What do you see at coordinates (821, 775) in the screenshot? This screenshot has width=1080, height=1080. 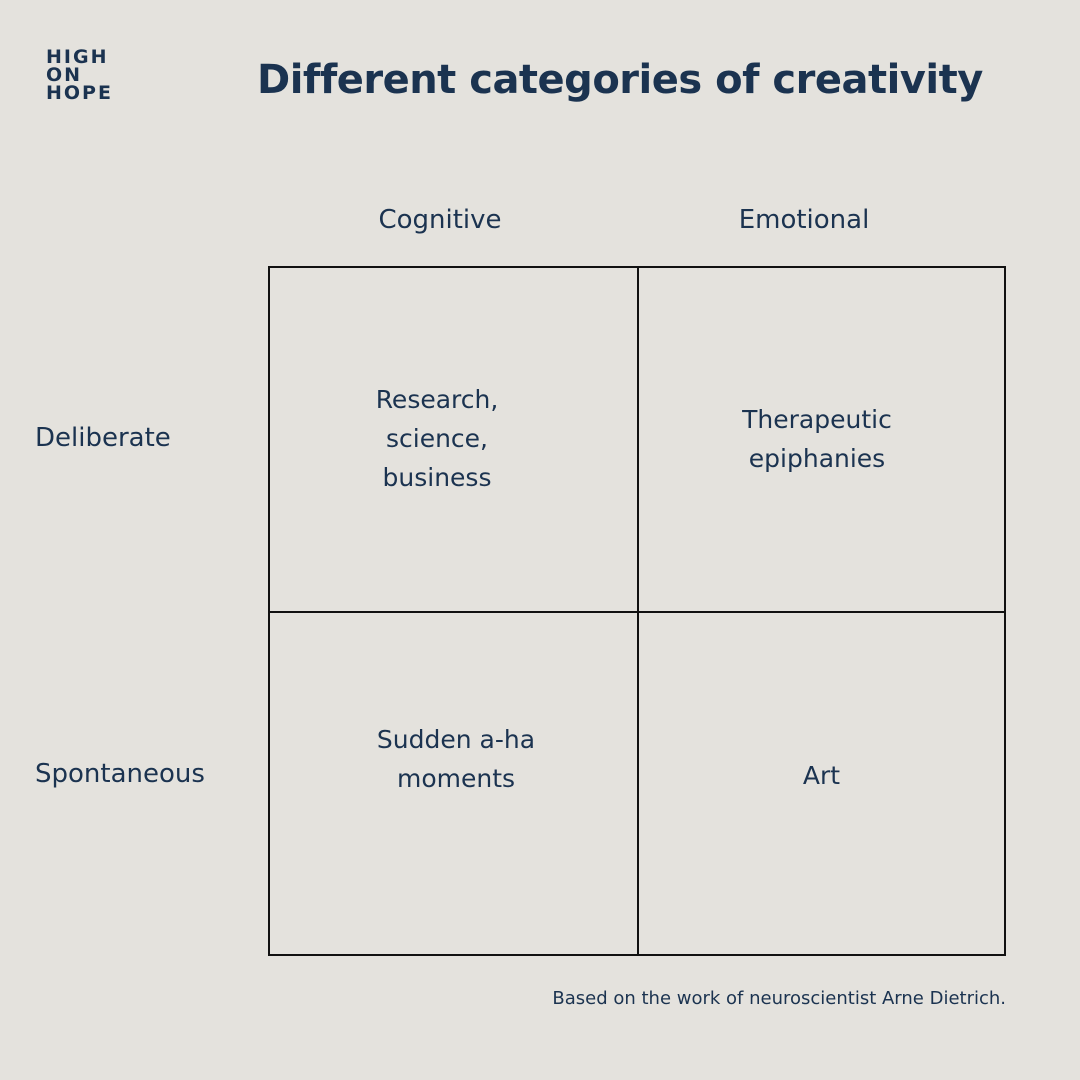 I see `cell-spontaneous-emotional: Art` at bounding box center [821, 775].